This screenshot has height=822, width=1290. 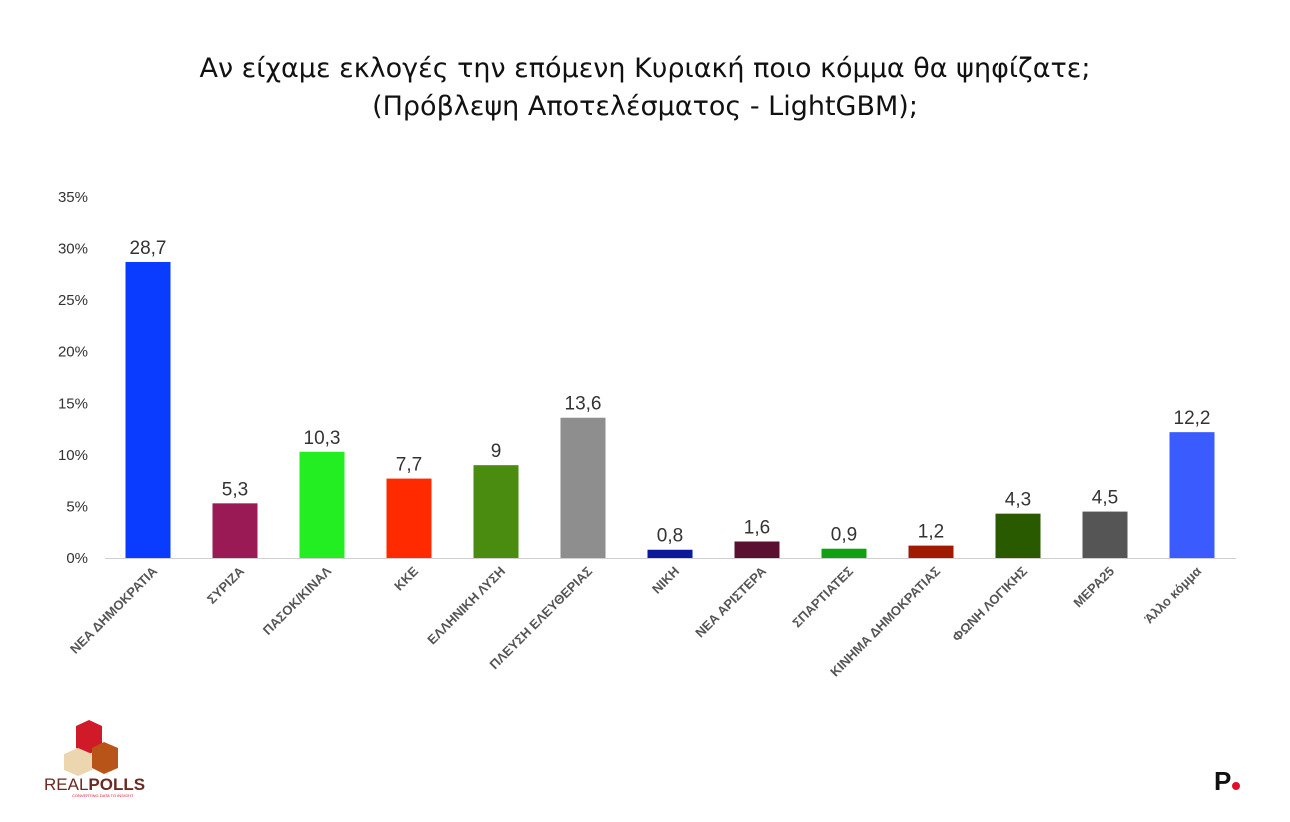 I want to click on y-tick-label: 25%, so click(x=73, y=300).